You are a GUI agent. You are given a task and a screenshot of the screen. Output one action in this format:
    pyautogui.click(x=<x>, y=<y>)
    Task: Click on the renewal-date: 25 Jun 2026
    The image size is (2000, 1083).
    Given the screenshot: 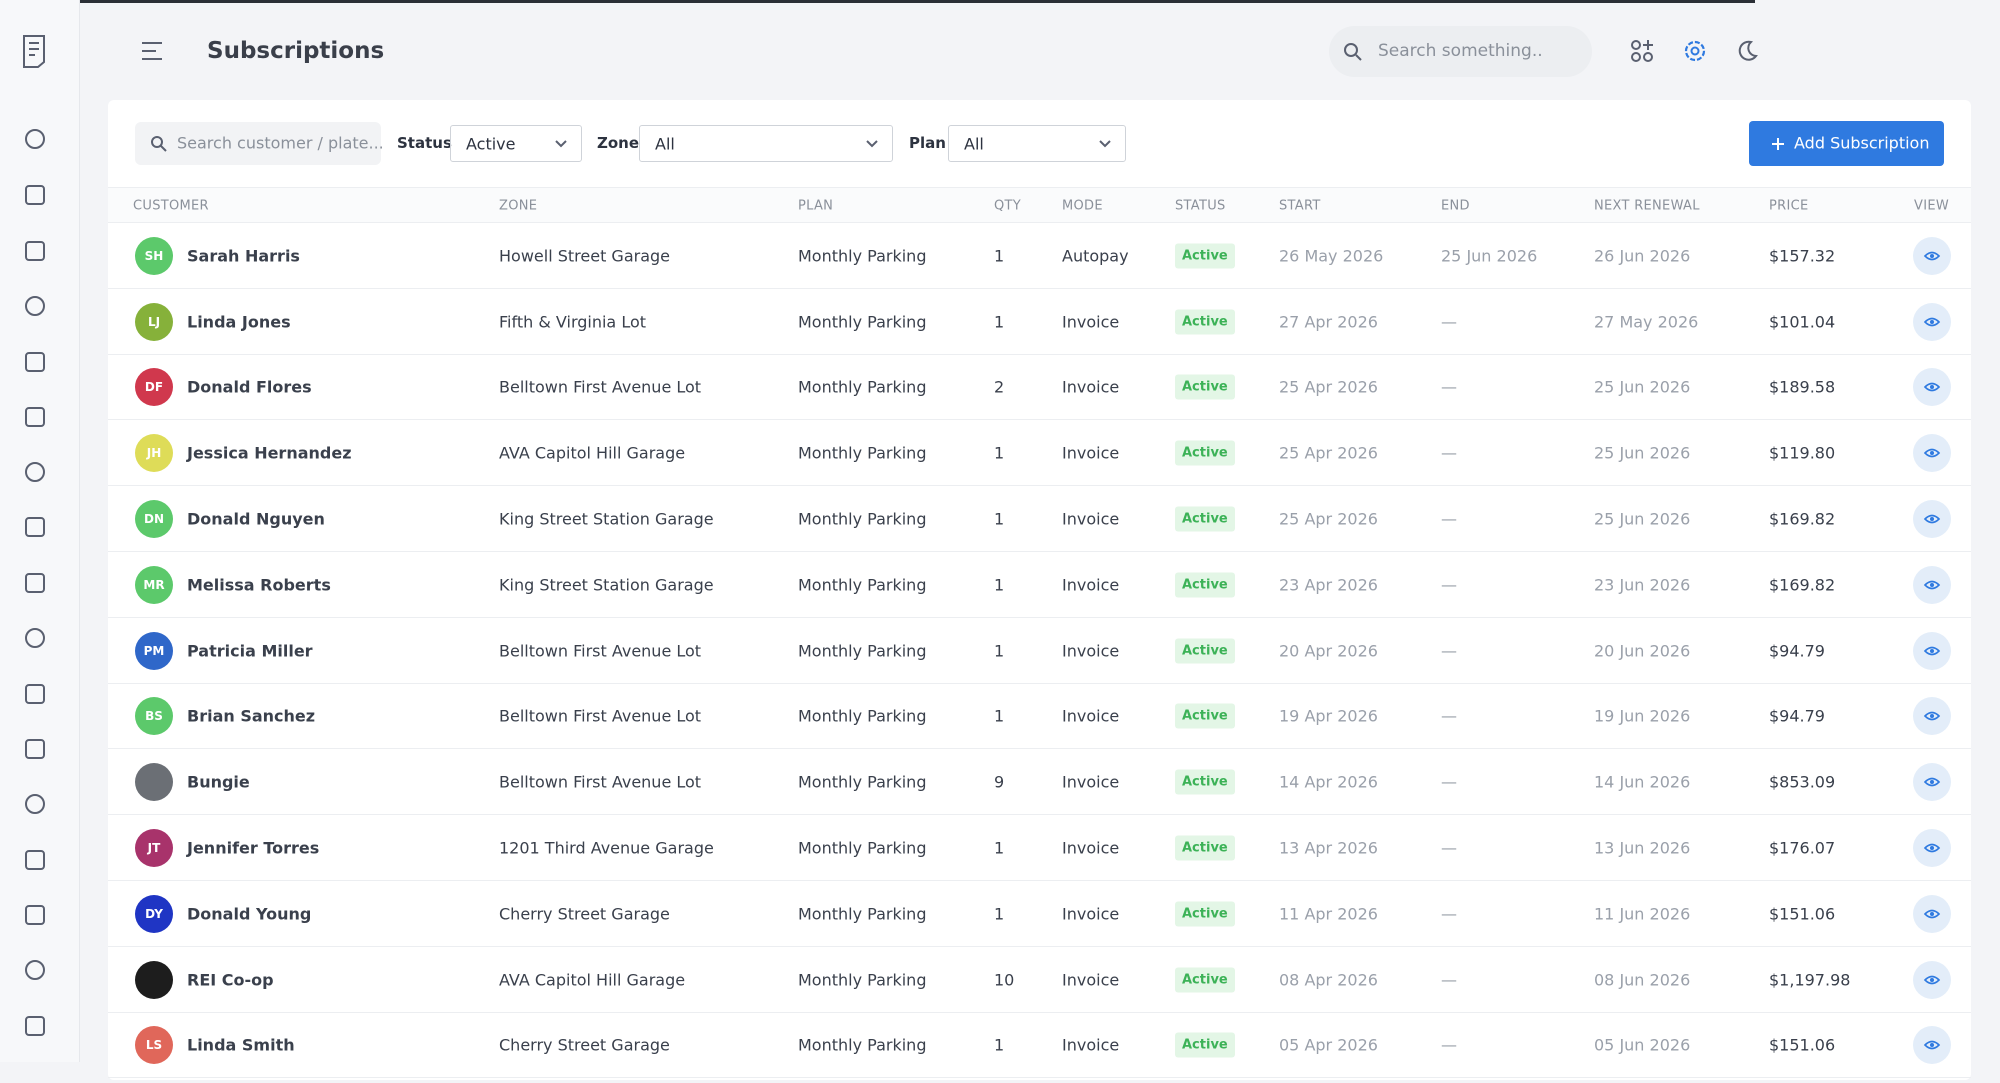 What is the action you would take?
    pyautogui.click(x=1642, y=519)
    